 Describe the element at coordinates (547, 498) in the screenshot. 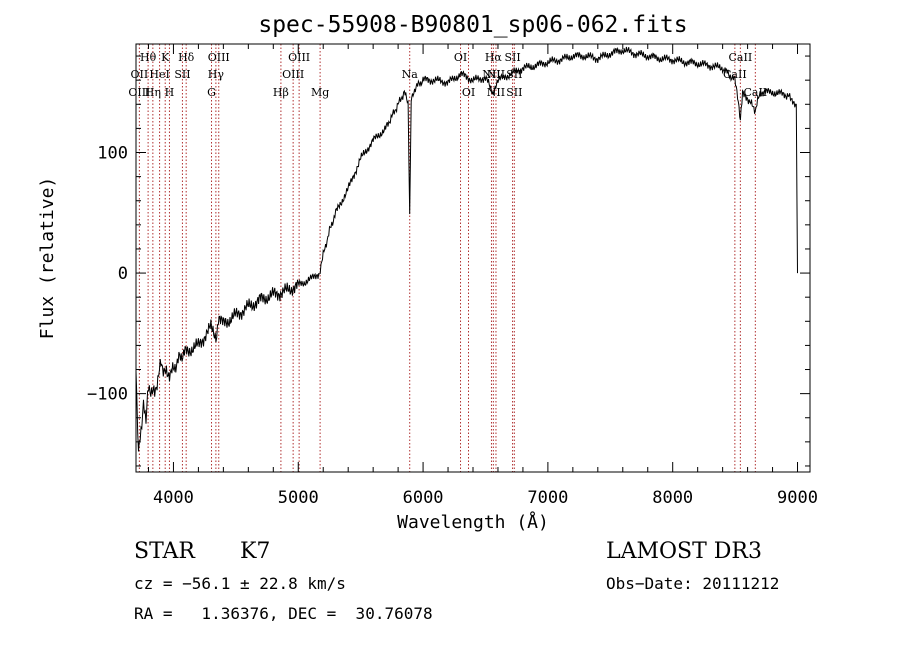

I see `x-tick-label: 7000` at that location.